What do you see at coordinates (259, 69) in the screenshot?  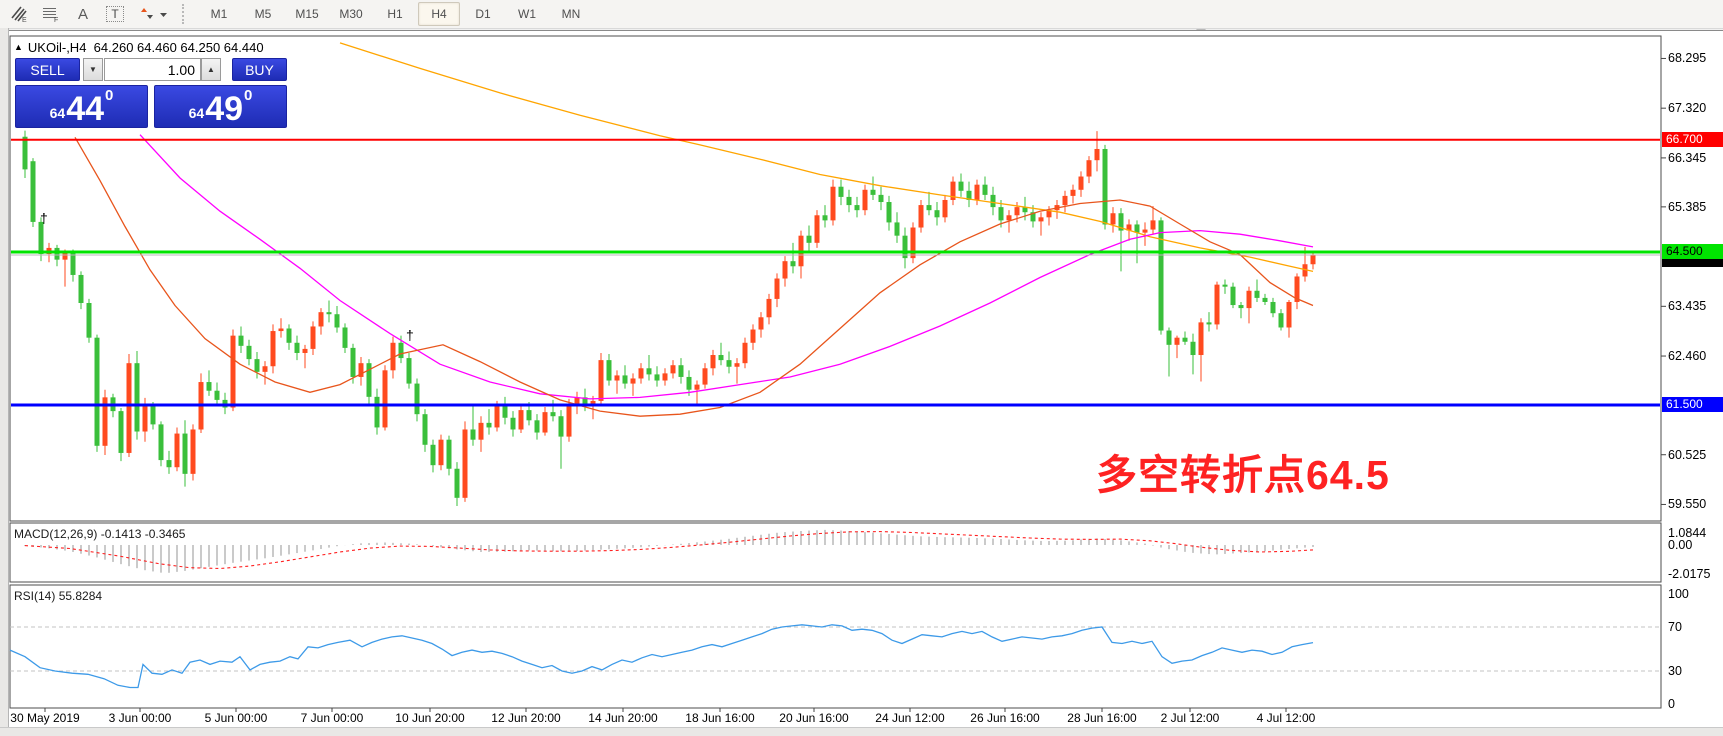 I see `buy-button: BUY` at bounding box center [259, 69].